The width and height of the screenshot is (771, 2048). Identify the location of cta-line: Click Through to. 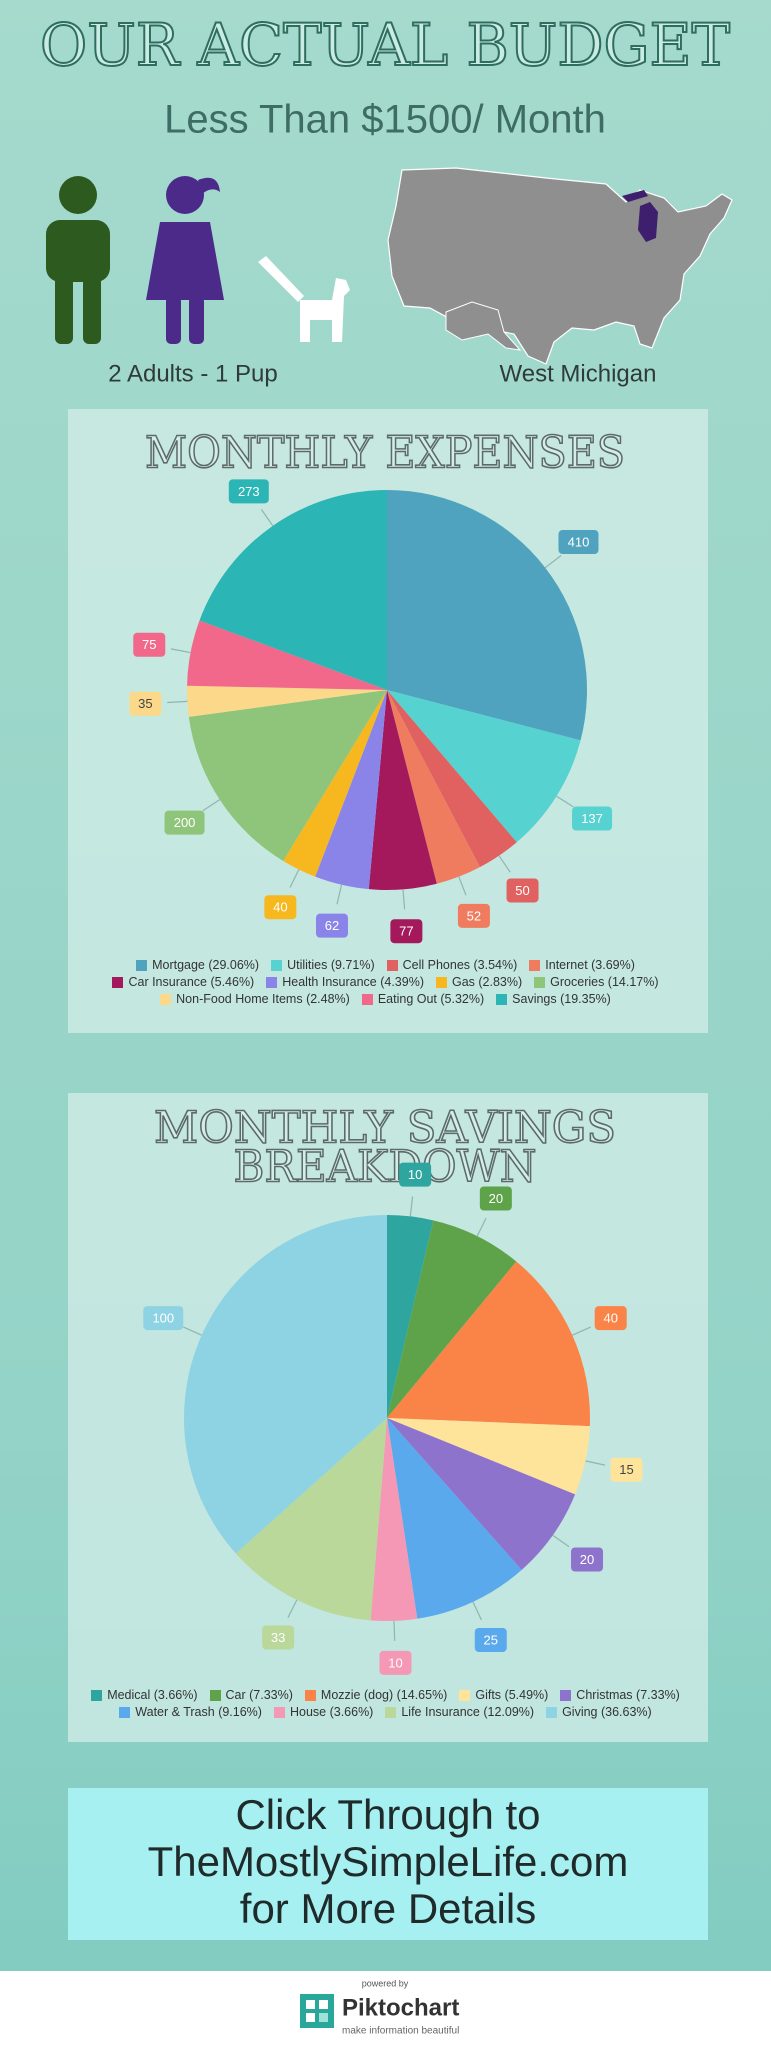
(387, 1814).